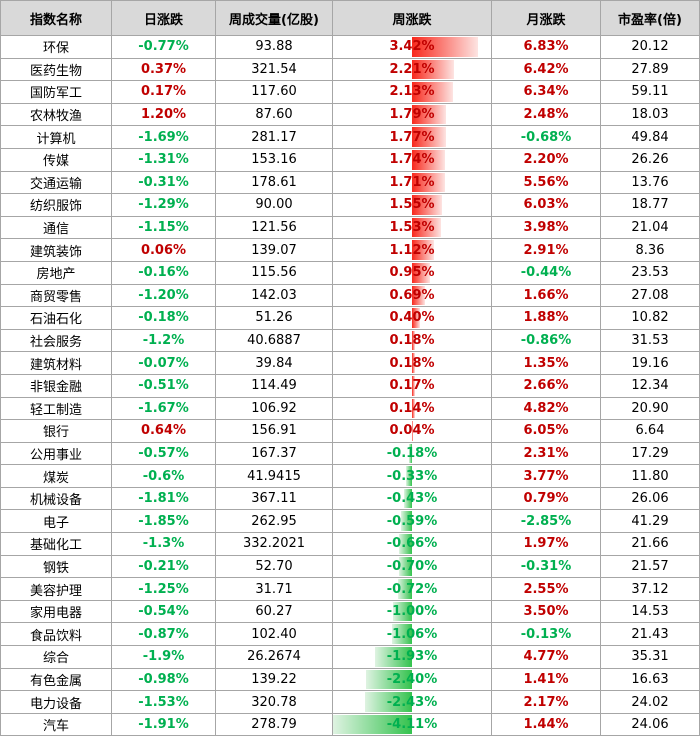  I want to click on daily-change-cell: -0.54%, so click(163, 611).